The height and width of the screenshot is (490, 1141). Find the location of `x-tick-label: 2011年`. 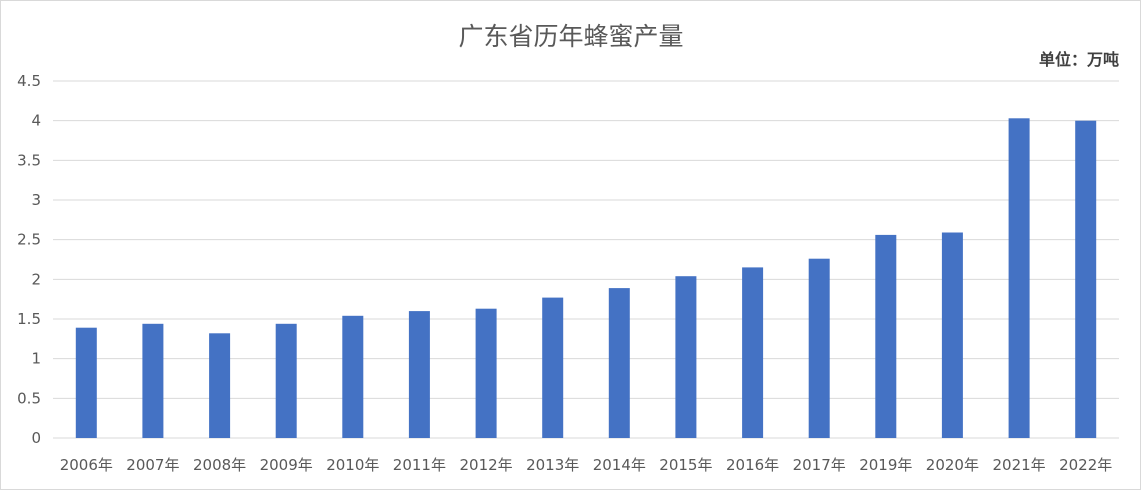

x-tick-label: 2011年 is located at coordinates (419, 465).